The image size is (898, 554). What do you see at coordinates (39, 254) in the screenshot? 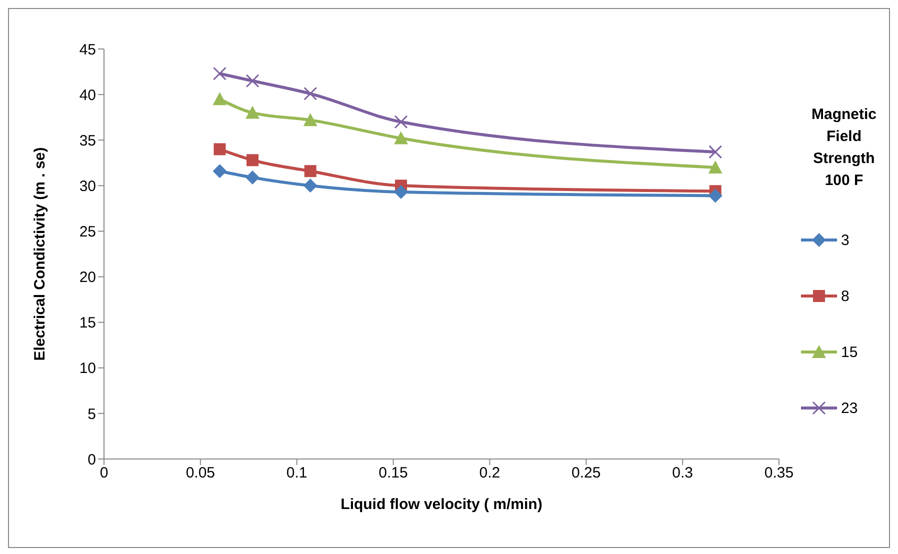
I see `y-axis-title: Electrical Condictivity (m . se)` at bounding box center [39, 254].